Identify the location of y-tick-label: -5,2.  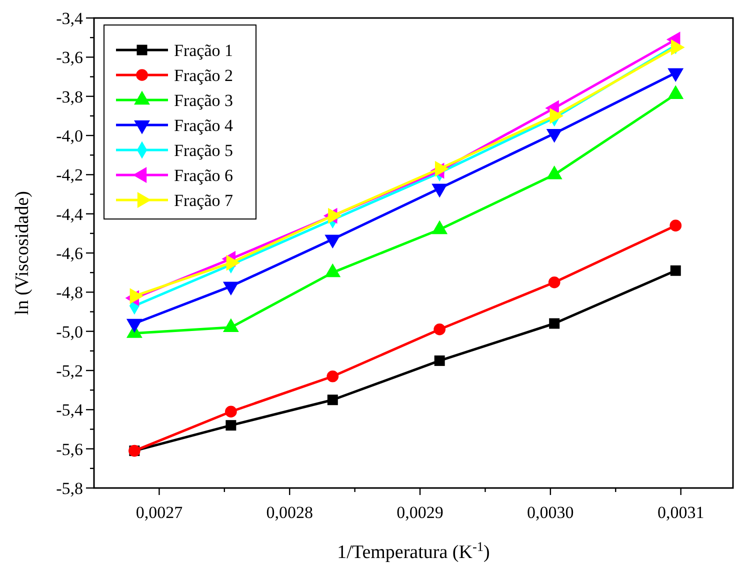
(69, 370).